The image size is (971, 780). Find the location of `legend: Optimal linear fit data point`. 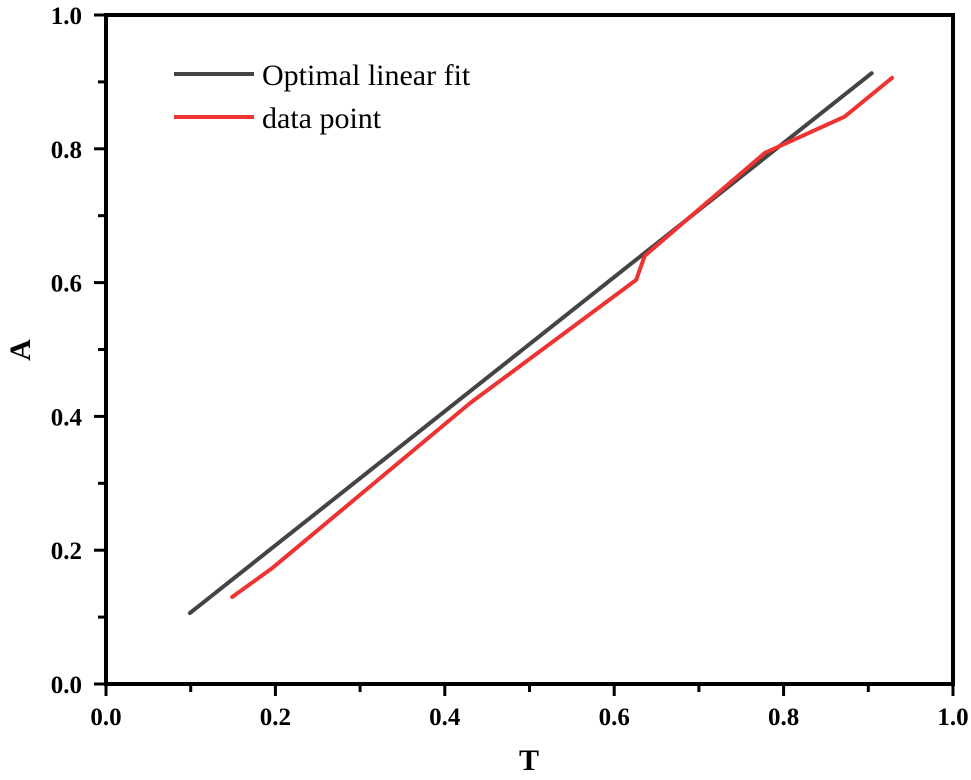

legend: Optimal linear fit data point is located at coordinates (322, 97).